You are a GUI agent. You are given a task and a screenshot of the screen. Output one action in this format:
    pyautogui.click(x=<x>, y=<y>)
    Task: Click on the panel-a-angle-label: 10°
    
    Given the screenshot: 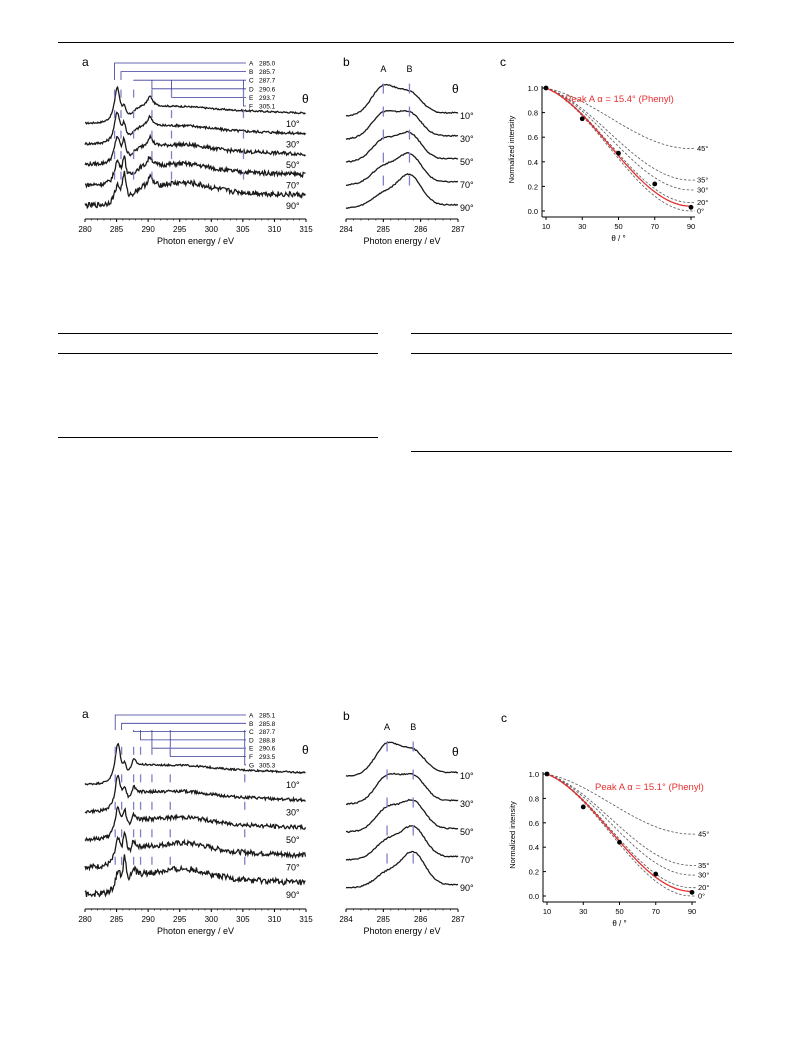 What is the action you would take?
    pyautogui.click(x=293, y=124)
    